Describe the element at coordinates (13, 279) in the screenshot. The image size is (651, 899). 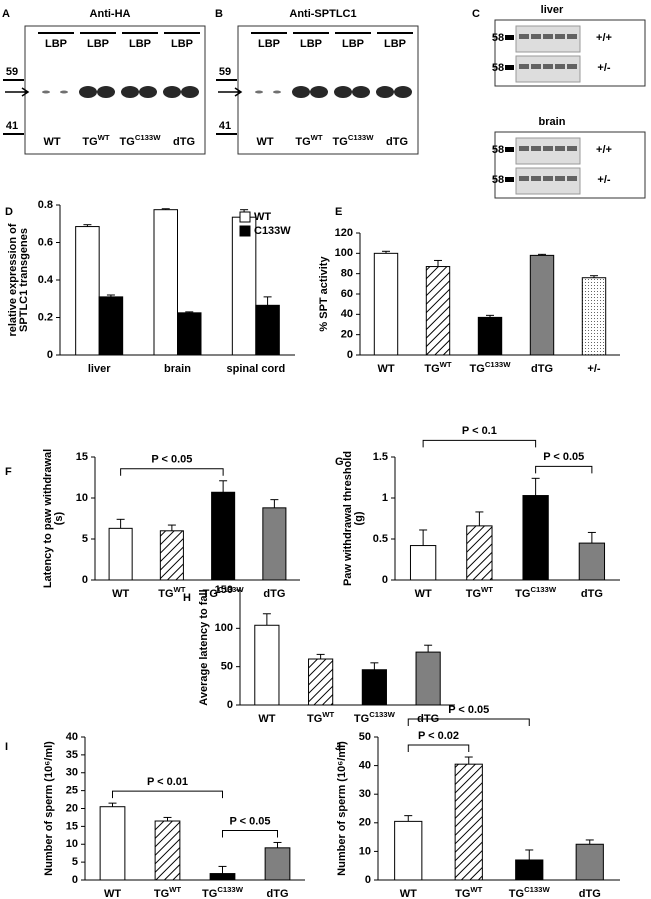
I see `y-axis-label: relative expression of` at that location.